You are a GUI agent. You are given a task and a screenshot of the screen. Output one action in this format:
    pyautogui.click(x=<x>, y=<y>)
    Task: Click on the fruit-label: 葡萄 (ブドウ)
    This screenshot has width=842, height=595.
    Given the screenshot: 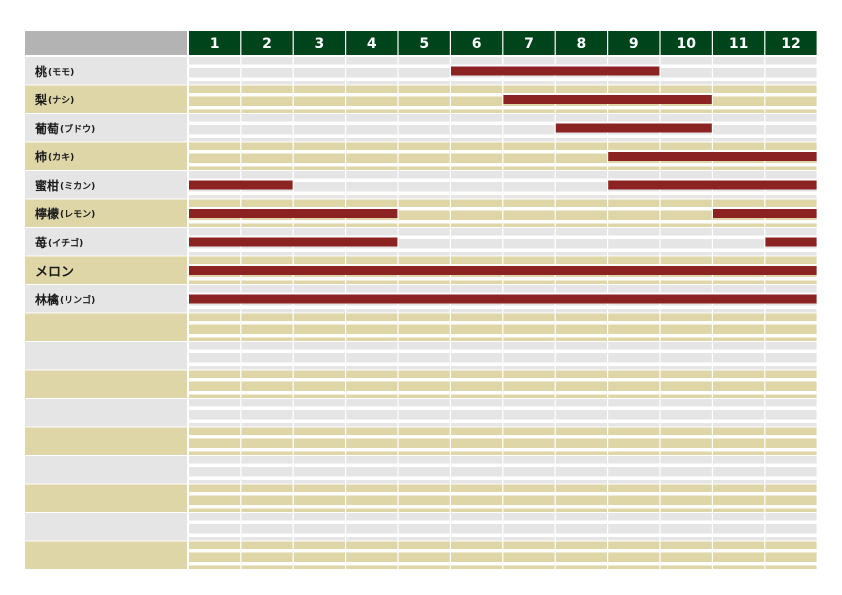 What is the action you would take?
    pyautogui.click(x=106, y=128)
    